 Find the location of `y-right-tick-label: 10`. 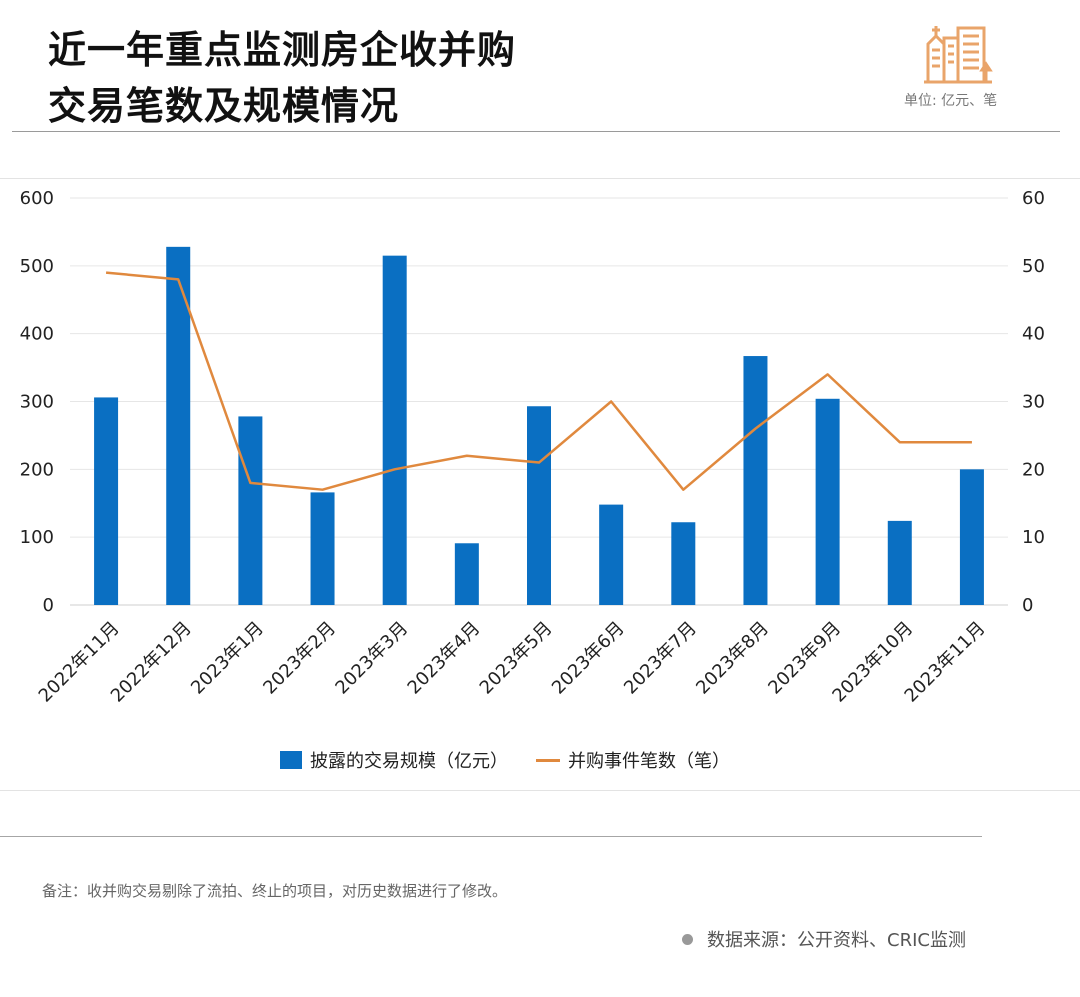

y-right-tick-label: 10 is located at coordinates (1033, 537).